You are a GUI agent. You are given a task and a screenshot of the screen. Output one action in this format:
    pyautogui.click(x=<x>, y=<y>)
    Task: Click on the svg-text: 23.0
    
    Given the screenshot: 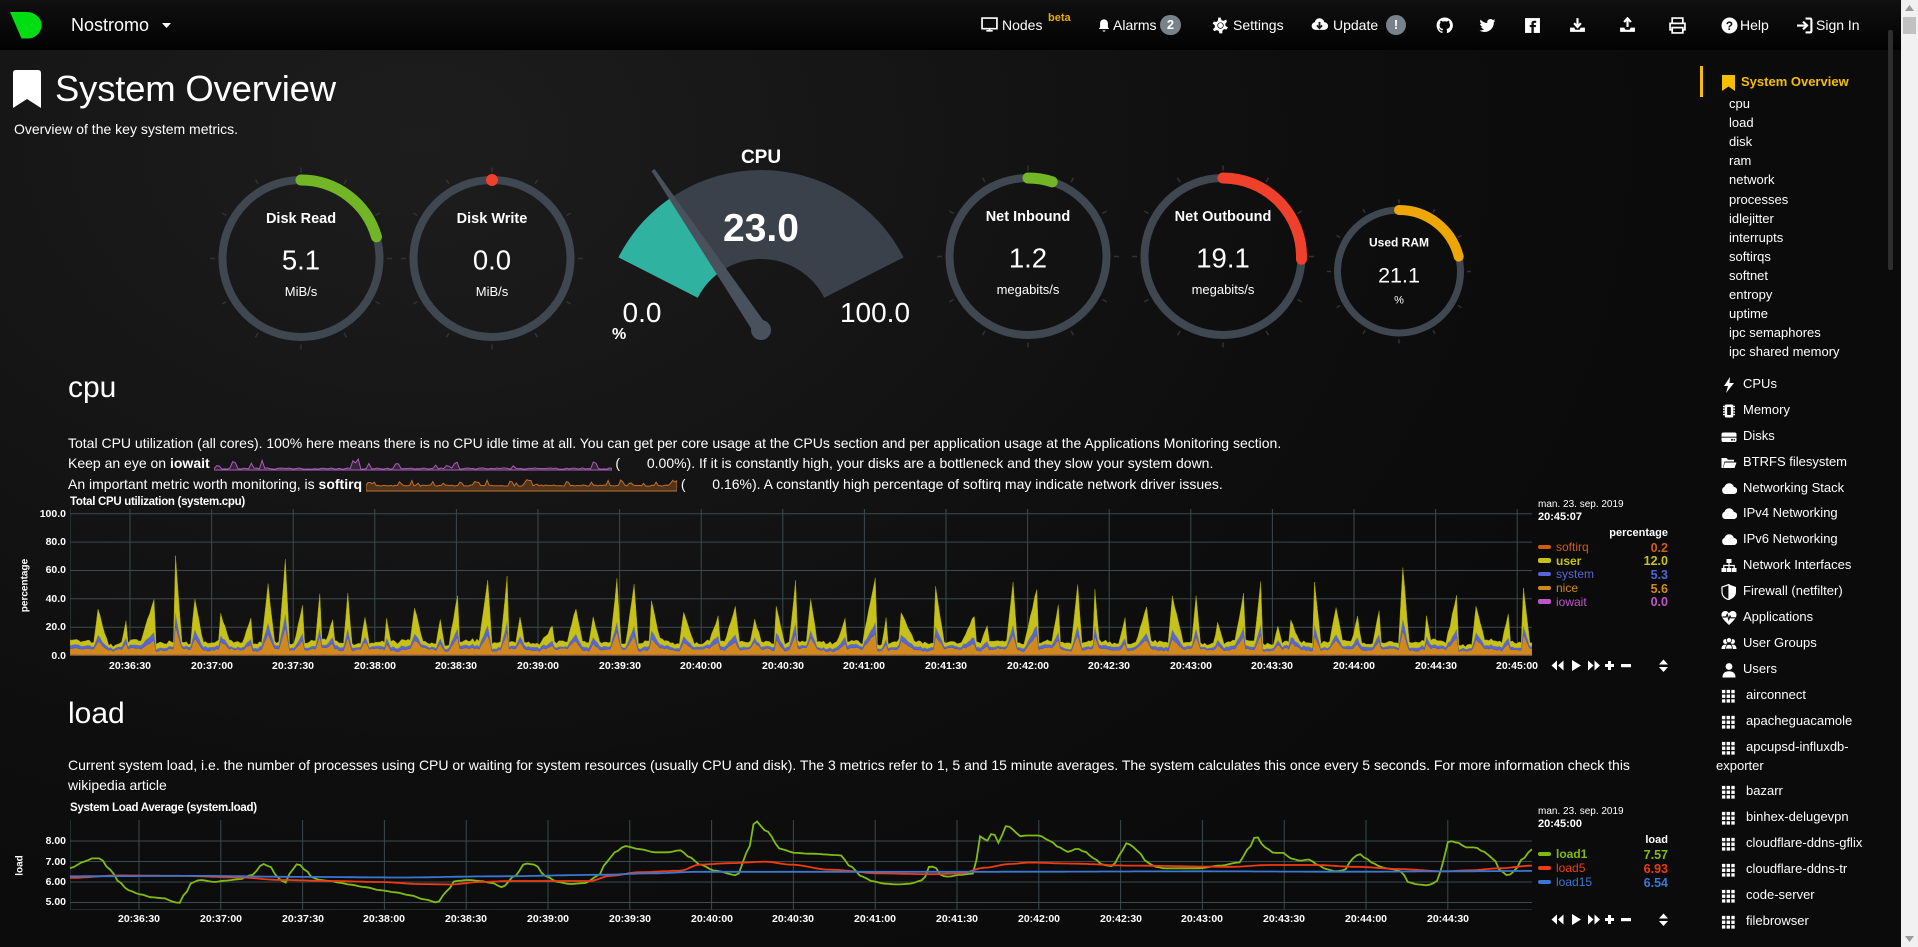 What is the action you would take?
    pyautogui.click(x=761, y=228)
    